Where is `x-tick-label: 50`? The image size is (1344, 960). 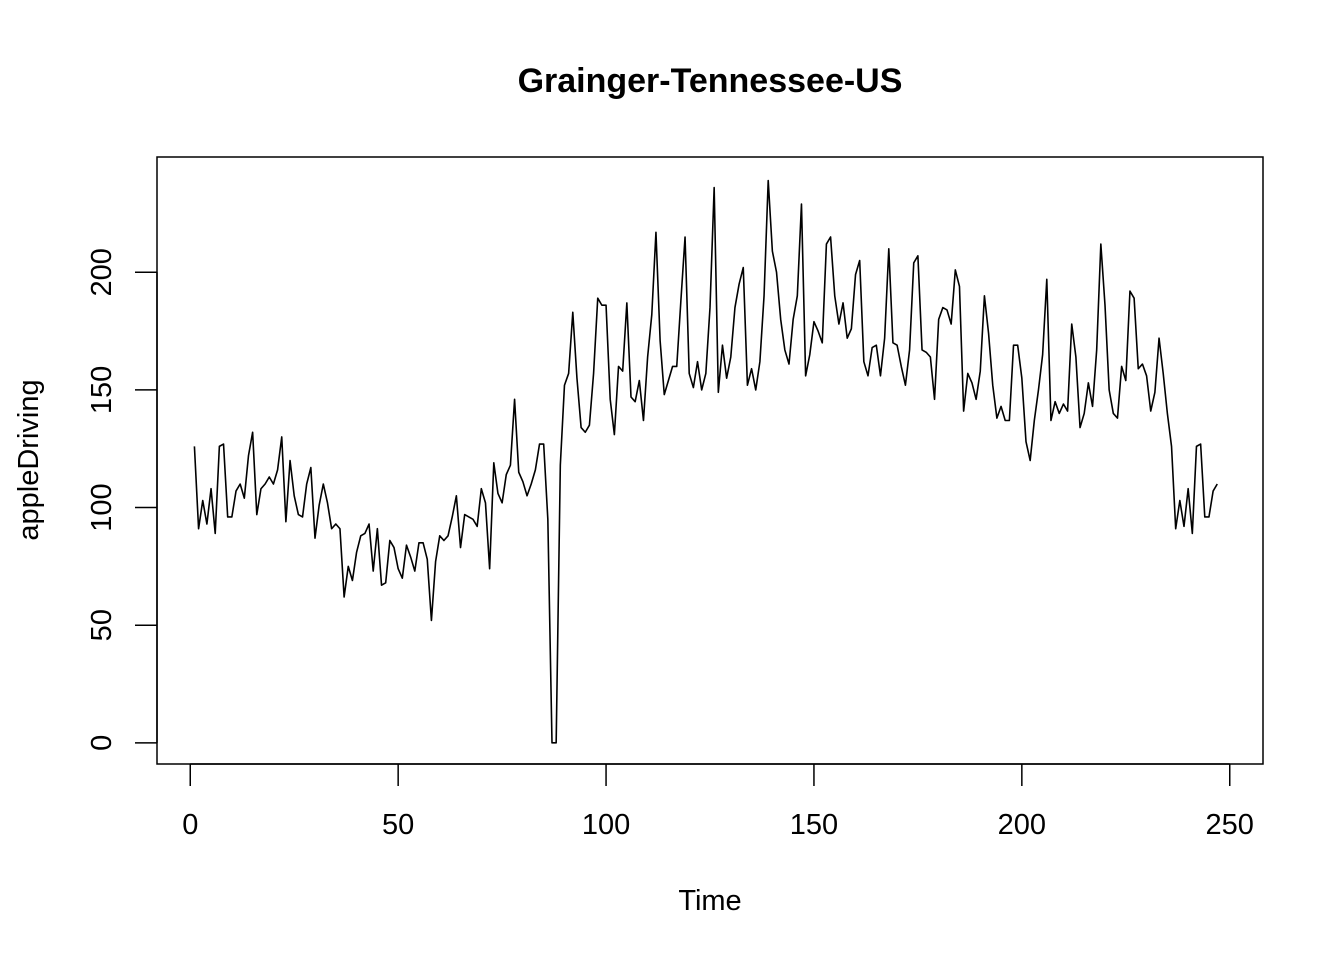
x-tick-label: 50 is located at coordinates (398, 825).